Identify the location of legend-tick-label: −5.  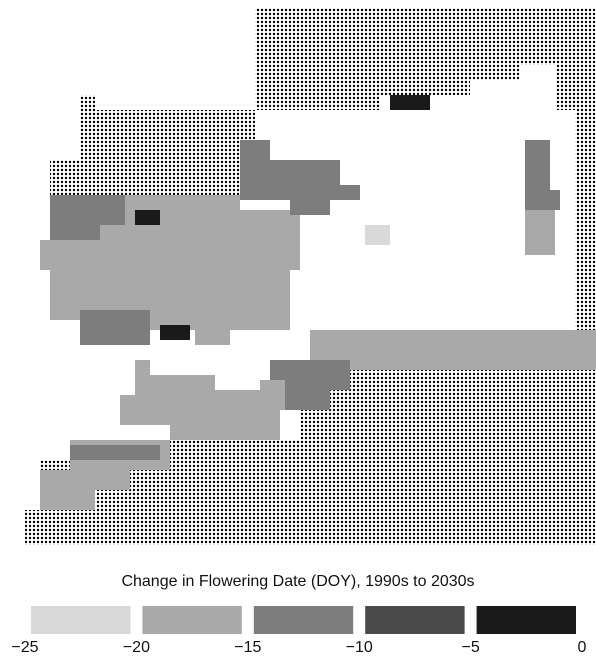
(470, 647).